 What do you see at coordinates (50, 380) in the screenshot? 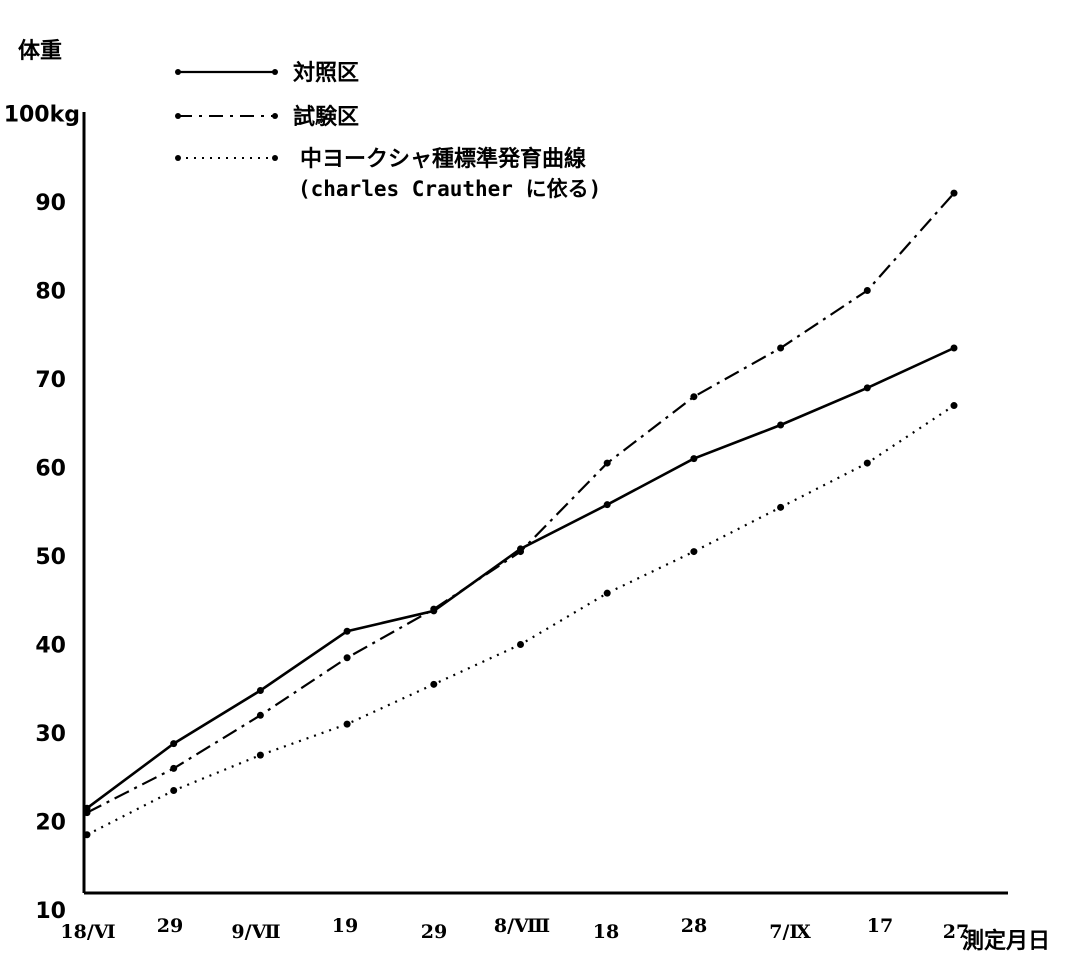
I see `y-tick-label: 70` at bounding box center [50, 380].